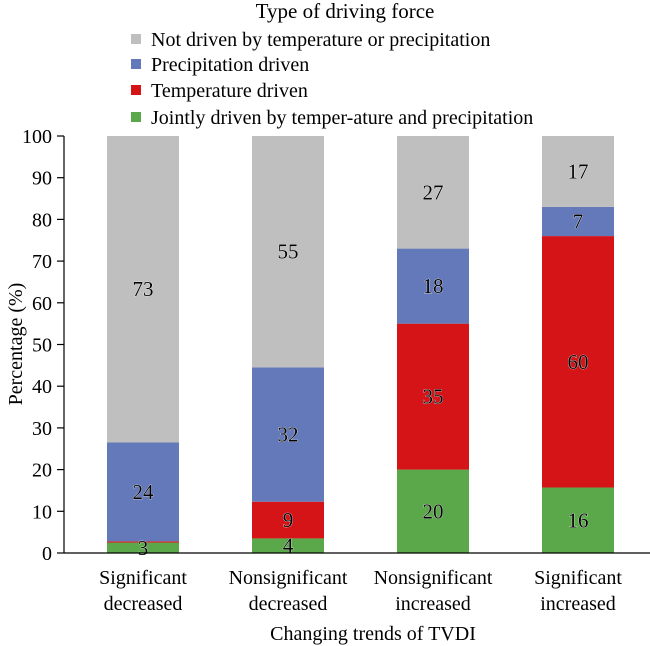  I want to click on data-label: 35, so click(433, 397).